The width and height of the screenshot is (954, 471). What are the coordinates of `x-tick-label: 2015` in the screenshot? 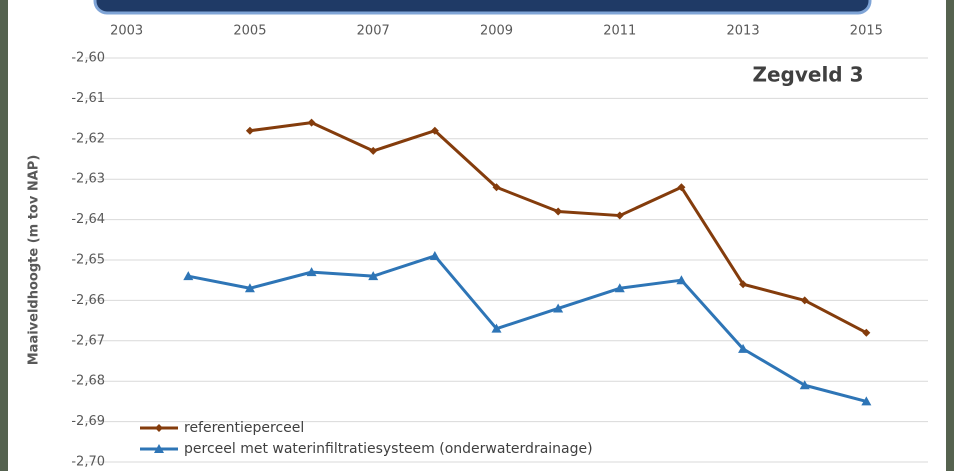 It's located at (866, 31).